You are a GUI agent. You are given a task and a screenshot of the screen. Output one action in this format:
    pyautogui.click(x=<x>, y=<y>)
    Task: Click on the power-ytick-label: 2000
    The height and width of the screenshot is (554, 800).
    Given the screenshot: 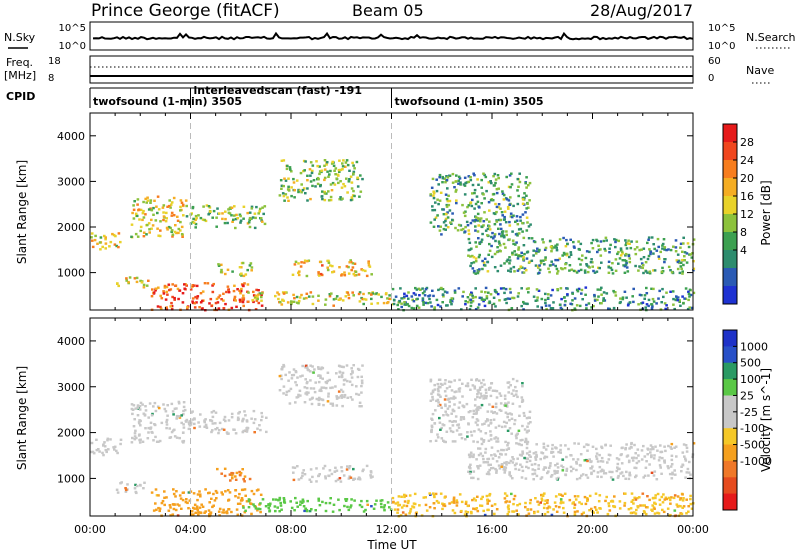 What is the action you would take?
    pyautogui.click(x=71, y=227)
    